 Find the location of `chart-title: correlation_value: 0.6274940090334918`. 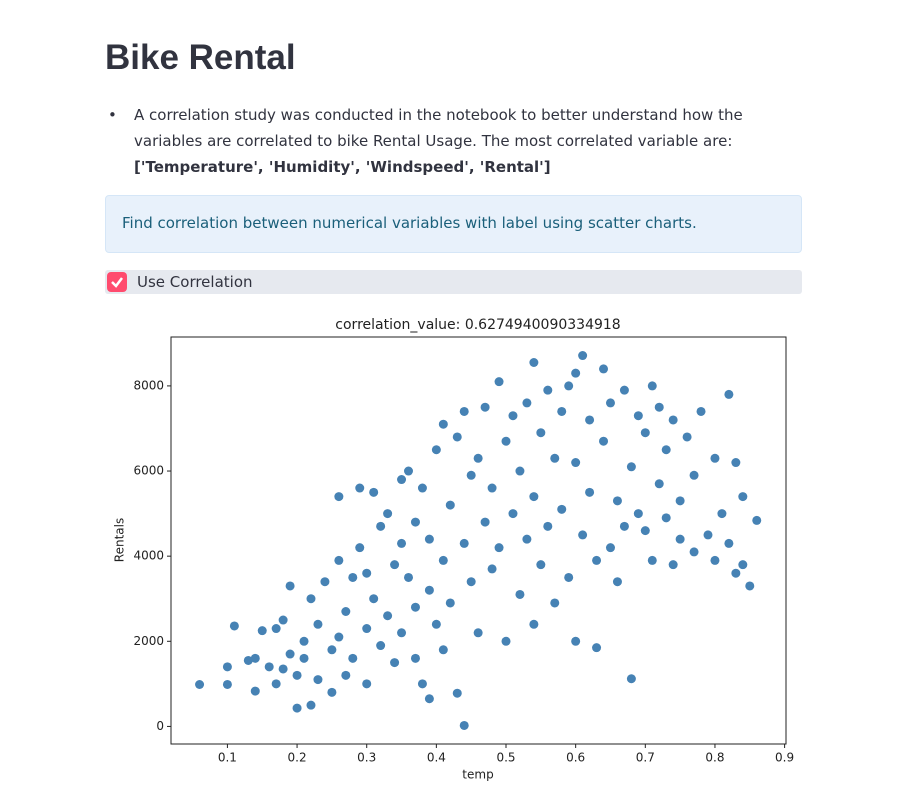

chart-title: correlation_value: 0.6274940090334918 is located at coordinates (477, 325).